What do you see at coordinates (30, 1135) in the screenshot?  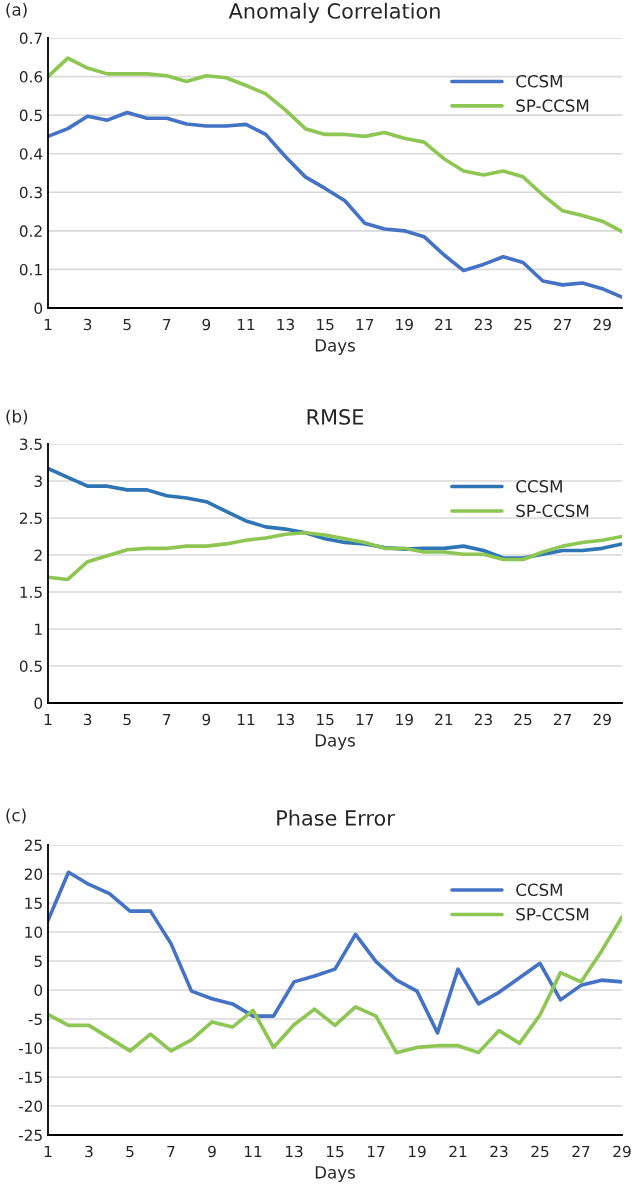 I see `y-tick-label: -25` at bounding box center [30, 1135].